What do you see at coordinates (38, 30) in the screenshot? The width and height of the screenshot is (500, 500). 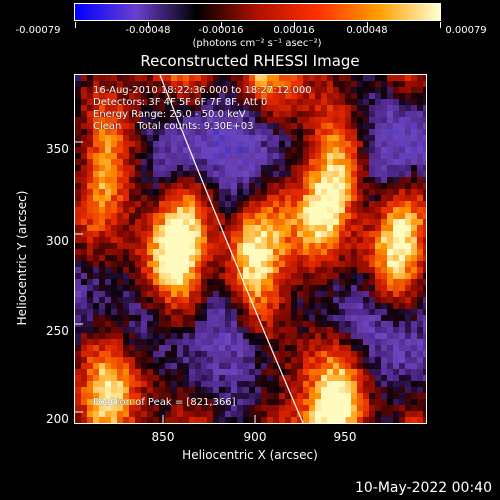 I see `colorbar-label: -0.00079` at bounding box center [38, 30].